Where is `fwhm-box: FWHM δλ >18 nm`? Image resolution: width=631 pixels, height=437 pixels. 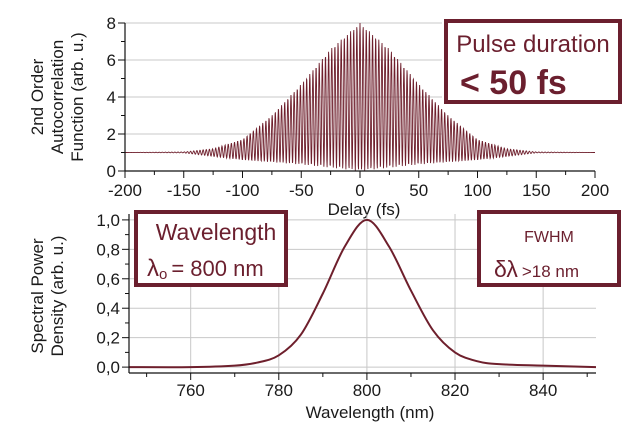 fwhm-box: FWHM δλ >18 nm is located at coordinates (549, 248).